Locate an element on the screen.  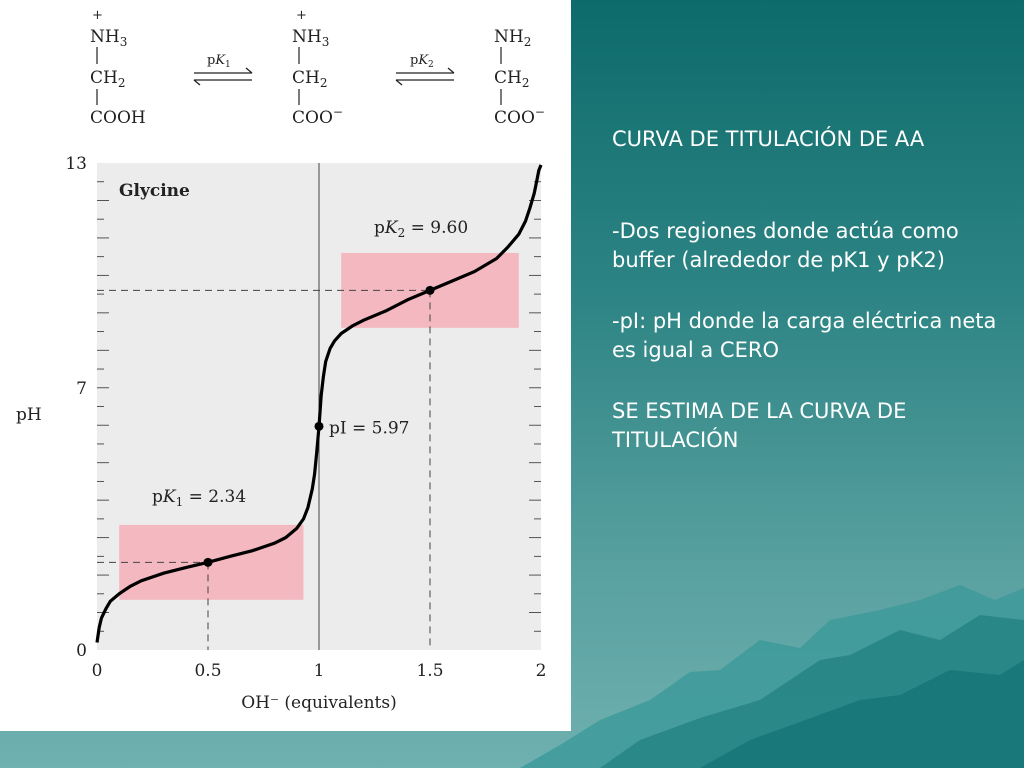
reaction-scheme: + NH3 CH2 COOH pK1 + NH3 CH2 is located at coordinates (317, 68).